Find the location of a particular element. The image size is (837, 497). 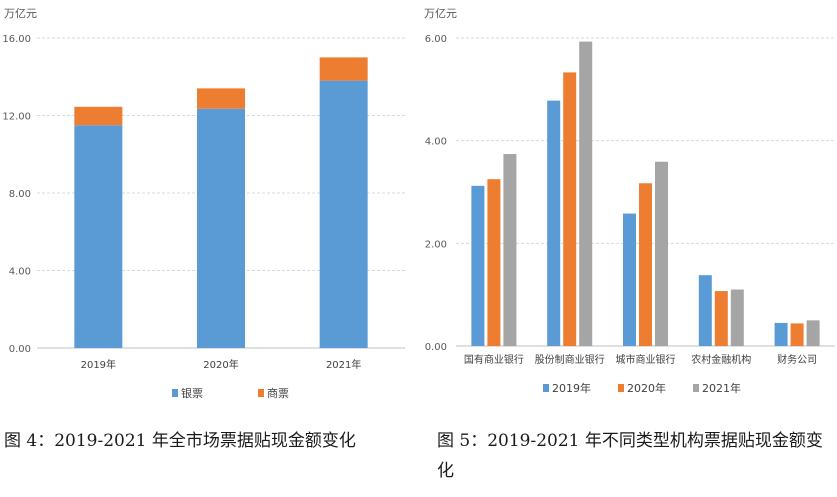

y-tick-label: 16.00 is located at coordinates (16, 39).